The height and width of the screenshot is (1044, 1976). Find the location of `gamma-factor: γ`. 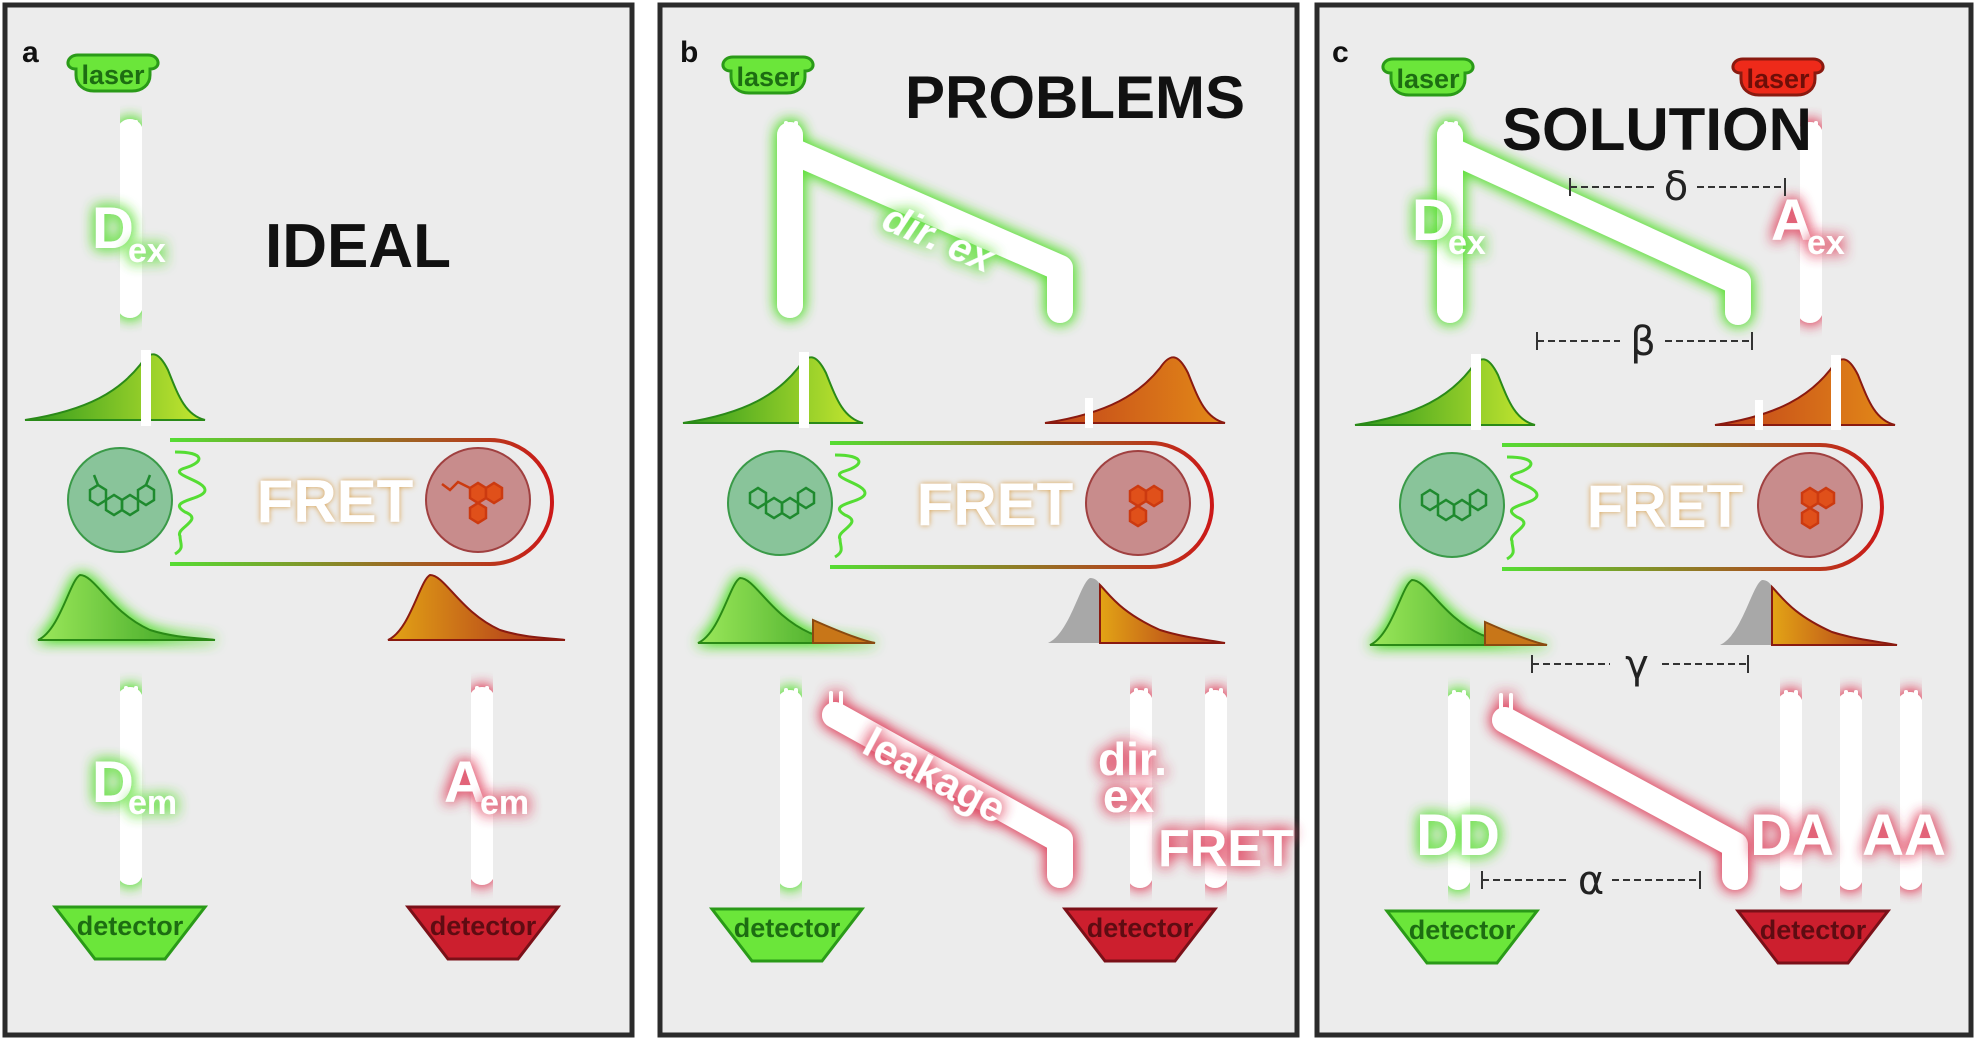

gamma-factor: γ is located at coordinates (1640, 665).